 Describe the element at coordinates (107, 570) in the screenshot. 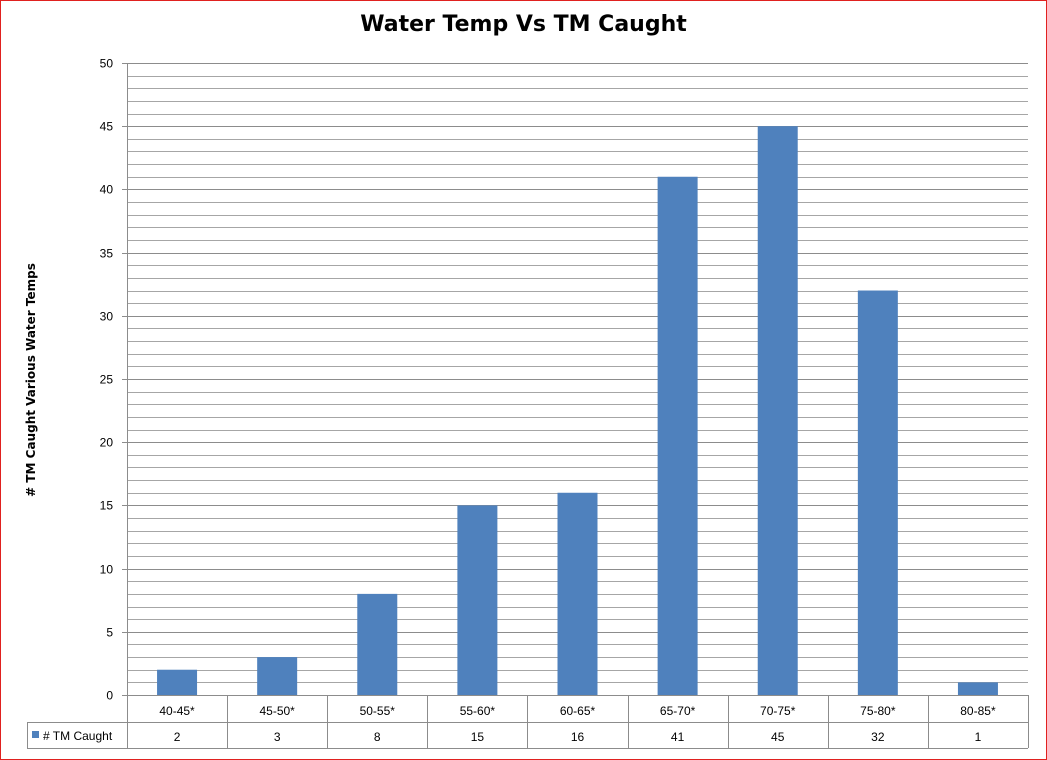

I see `y-tick-label: 10` at that location.